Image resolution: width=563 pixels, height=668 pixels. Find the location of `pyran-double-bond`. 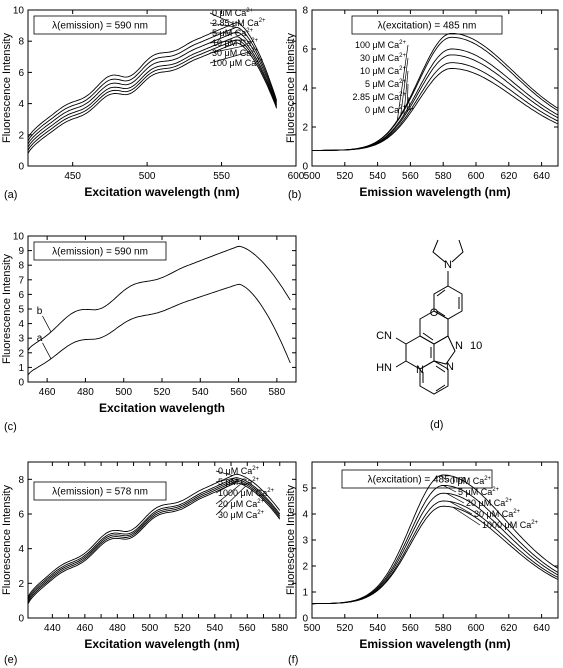

pyran-double-bond is located at coordinates (428, 336).